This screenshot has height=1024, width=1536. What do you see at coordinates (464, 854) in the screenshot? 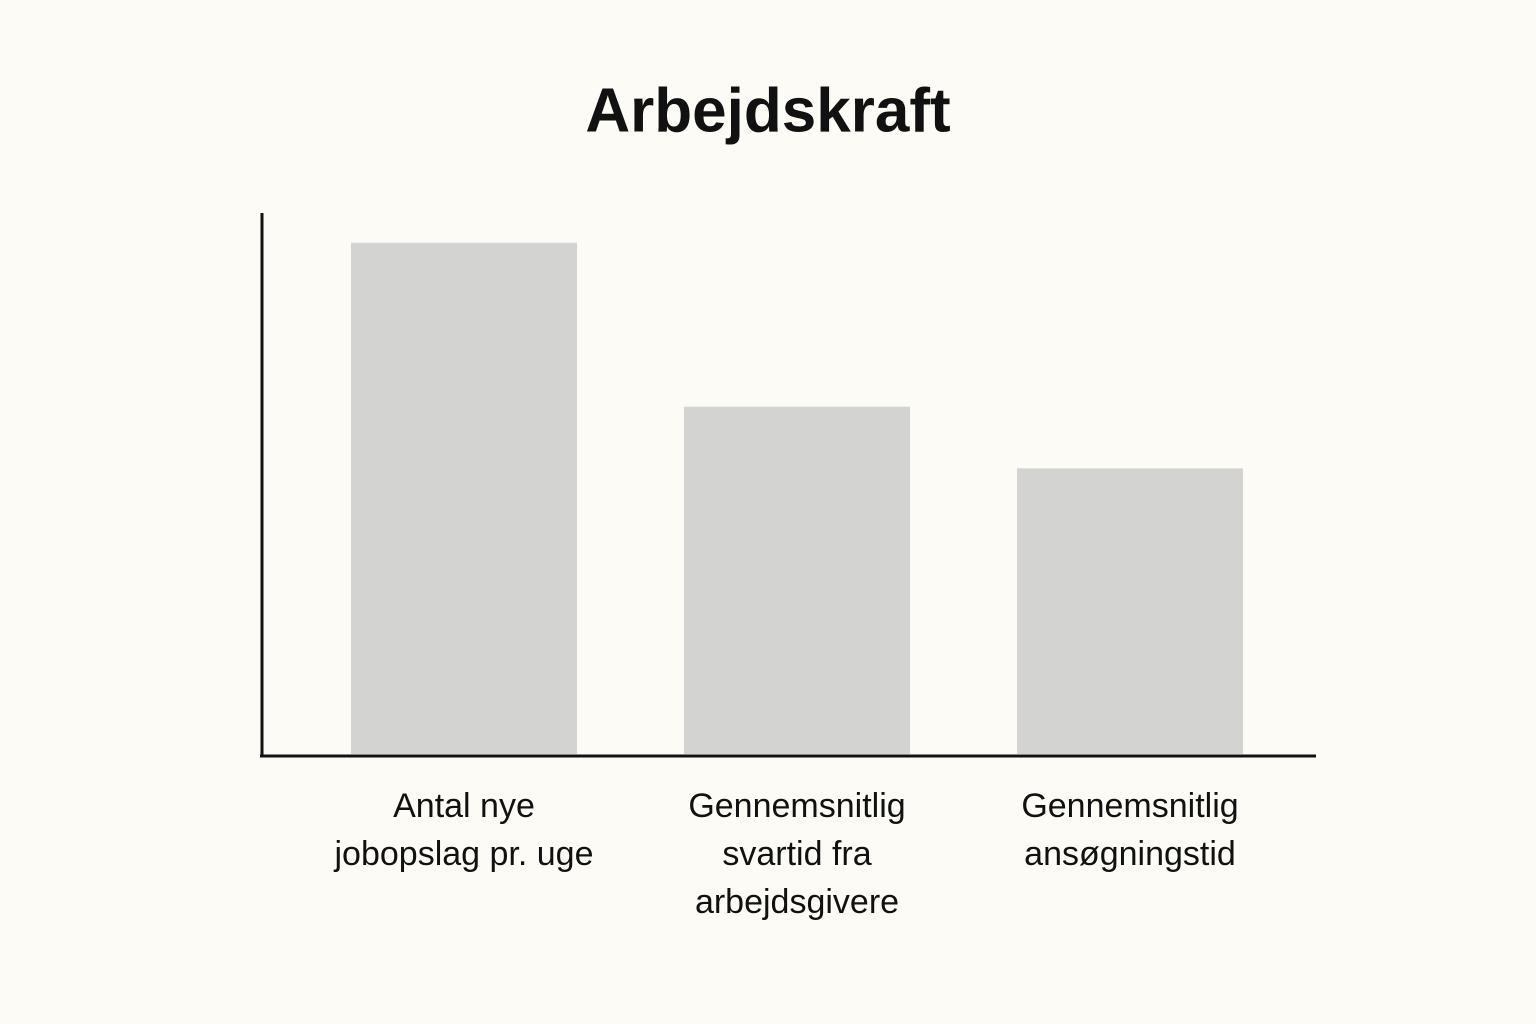
I see `x-tick-label-line: jobopslag pr. uge` at bounding box center [464, 854].